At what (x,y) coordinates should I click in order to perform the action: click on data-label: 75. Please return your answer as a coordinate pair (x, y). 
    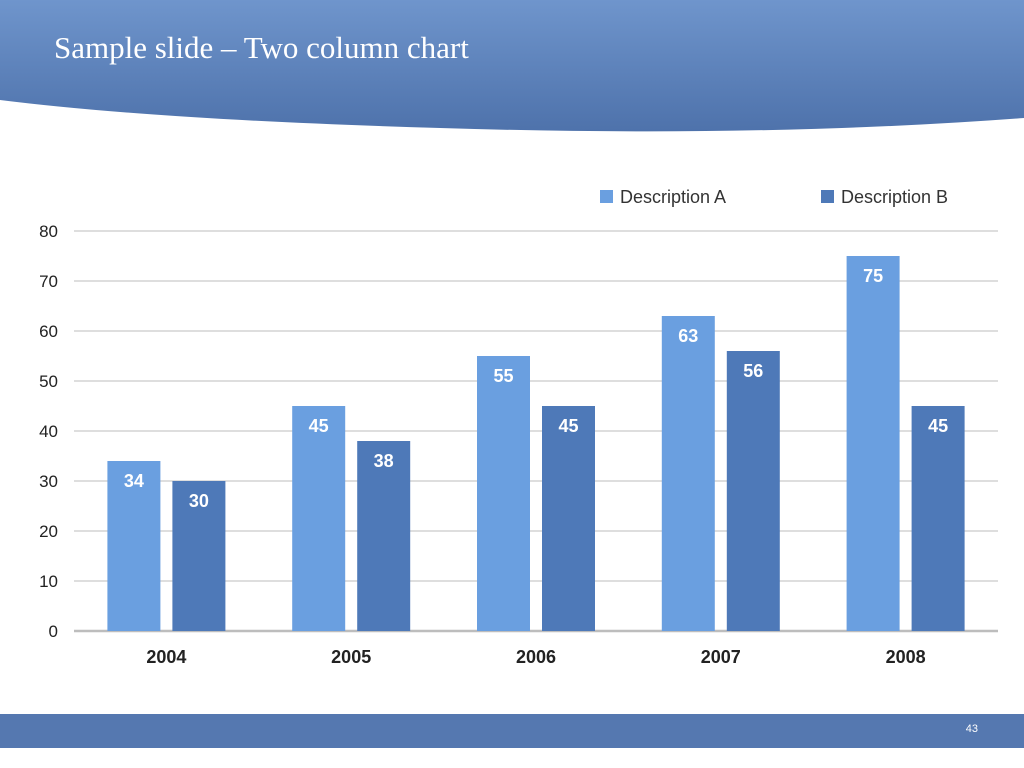
    Looking at the image, I should click on (873, 276).